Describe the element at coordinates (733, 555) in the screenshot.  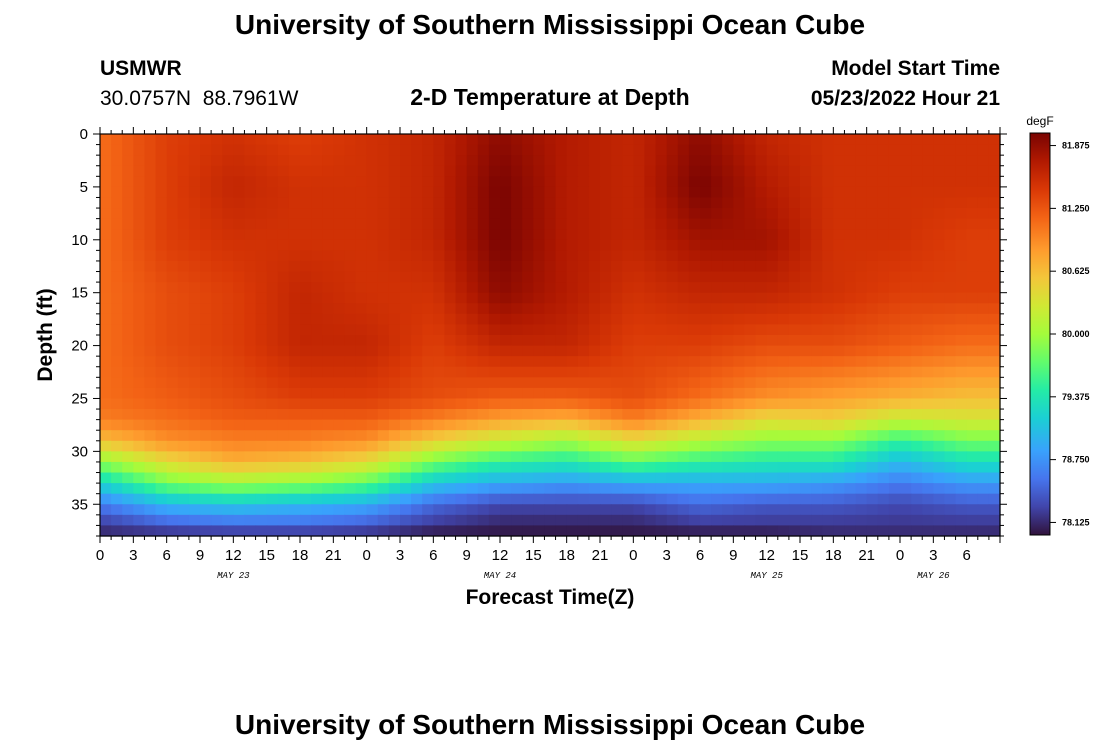
I see `x-tick-label: 9` at that location.